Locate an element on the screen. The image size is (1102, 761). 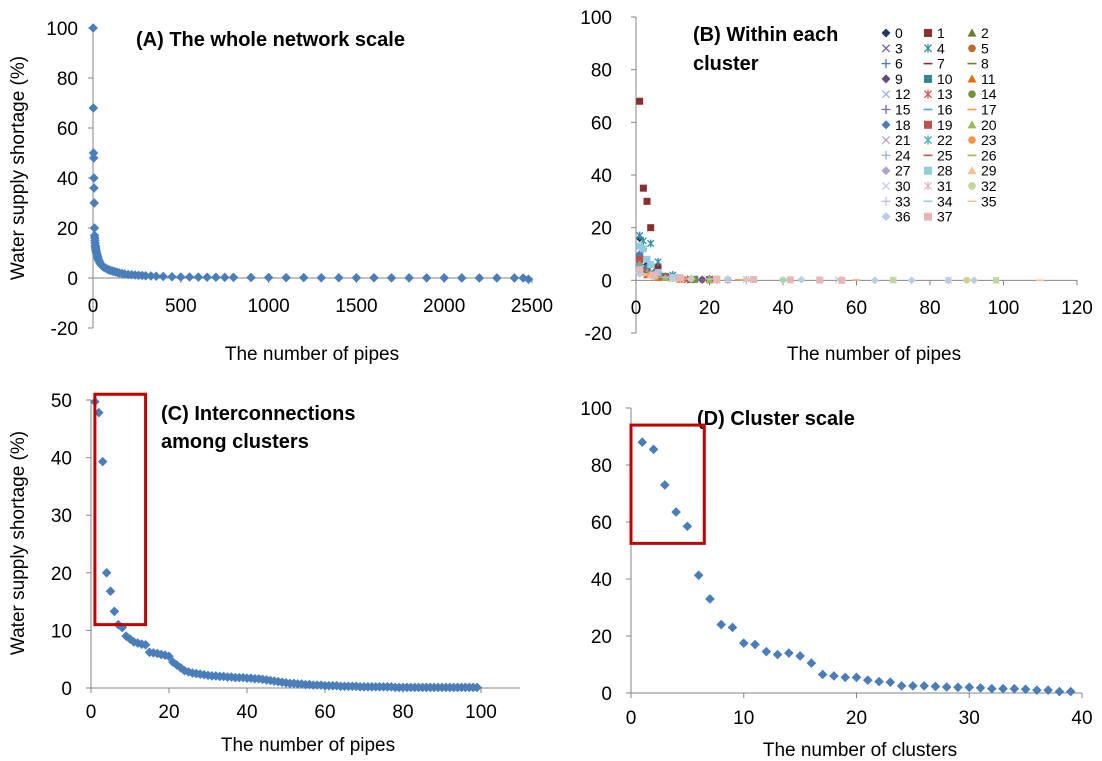
legend-item: 35 is located at coordinates (982, 201).